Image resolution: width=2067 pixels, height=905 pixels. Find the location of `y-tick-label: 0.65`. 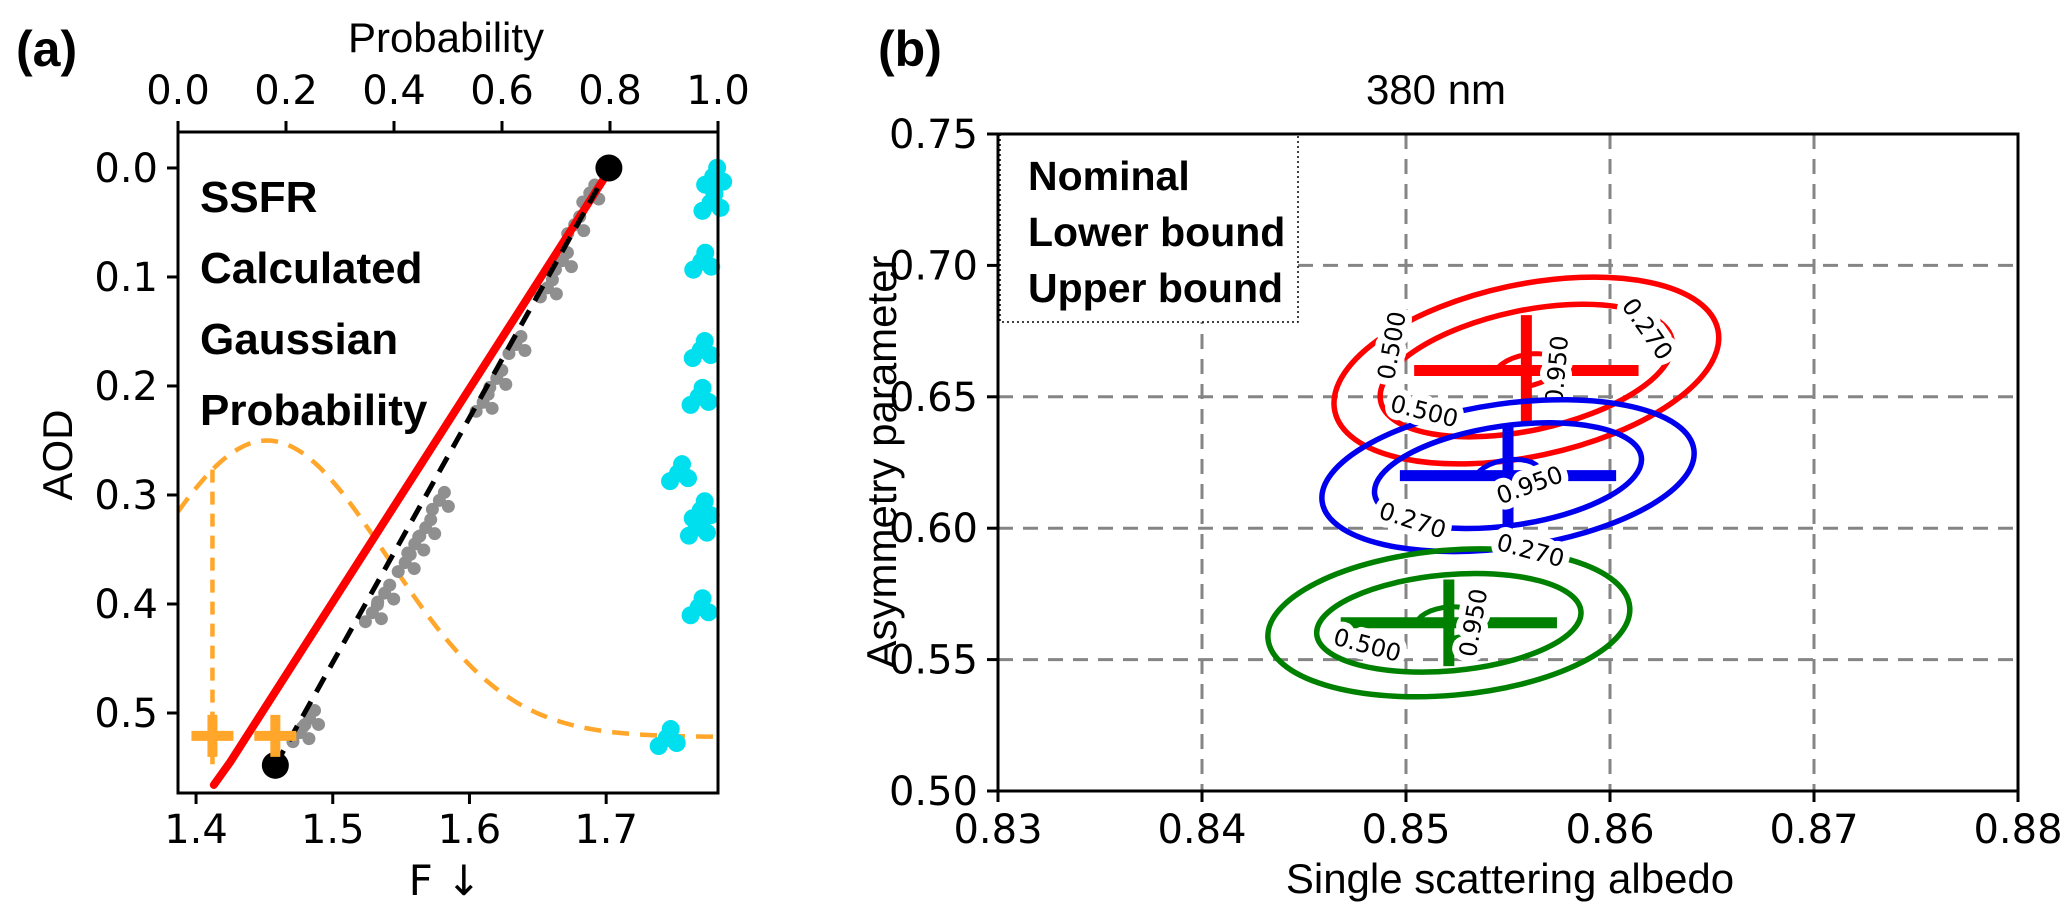

y-tick-label: 0.65 is located at coordinates (933, 398).